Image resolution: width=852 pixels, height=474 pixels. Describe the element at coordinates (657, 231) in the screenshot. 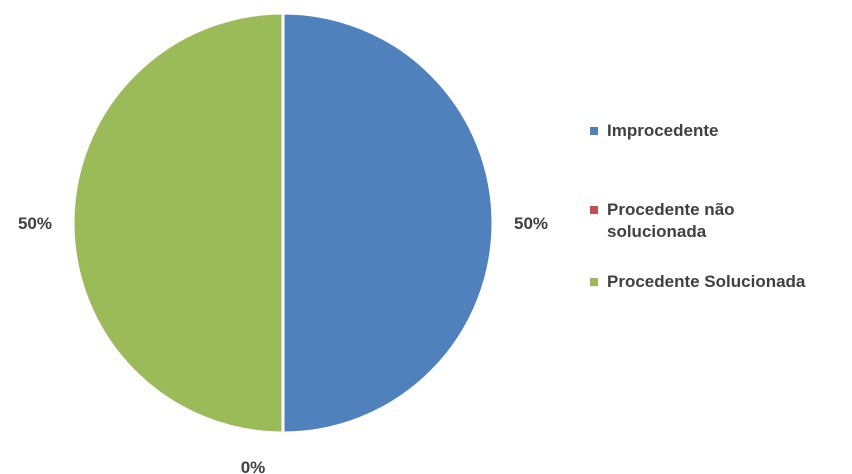

I see `legend-label-procedente-nao-solucionada-line2: solucionada` at that location.